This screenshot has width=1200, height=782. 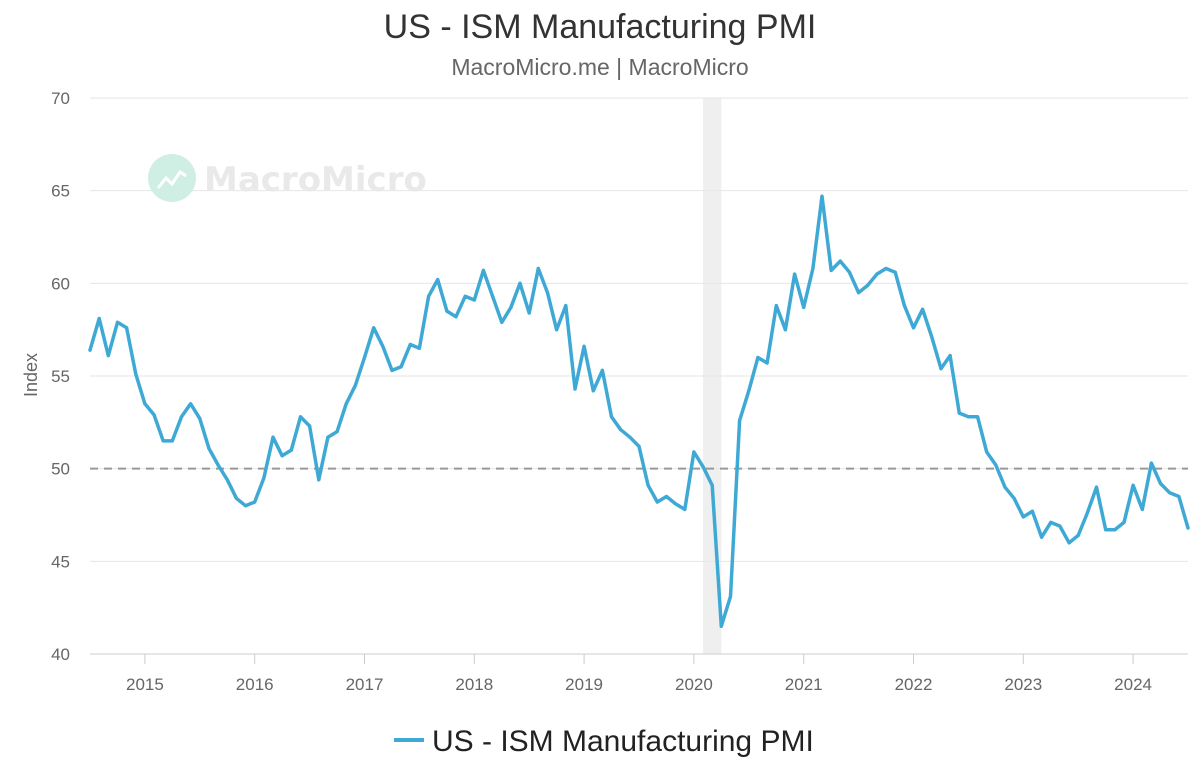 I want to click on x-tick-label: 2021, so click(x=804, y=684).